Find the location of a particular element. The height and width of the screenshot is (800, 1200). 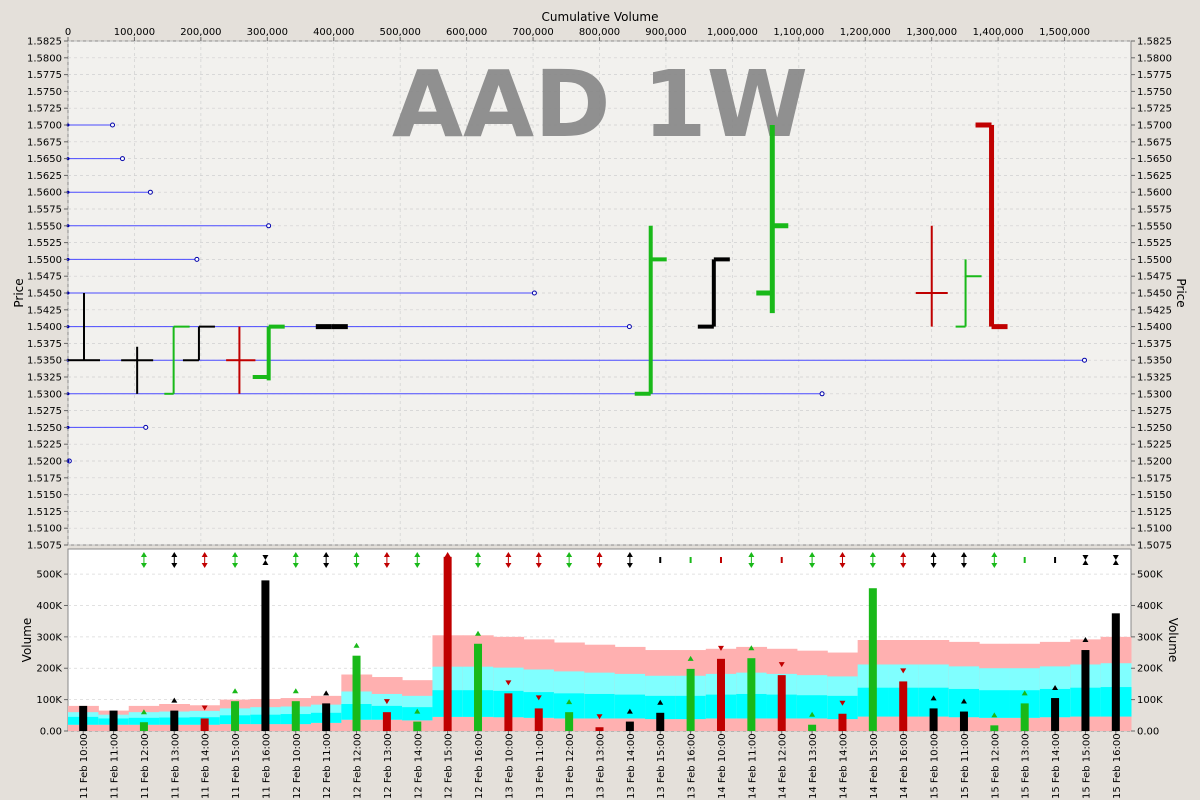

price-tick-label: 1.5400 is located at coordinates (44, 327).